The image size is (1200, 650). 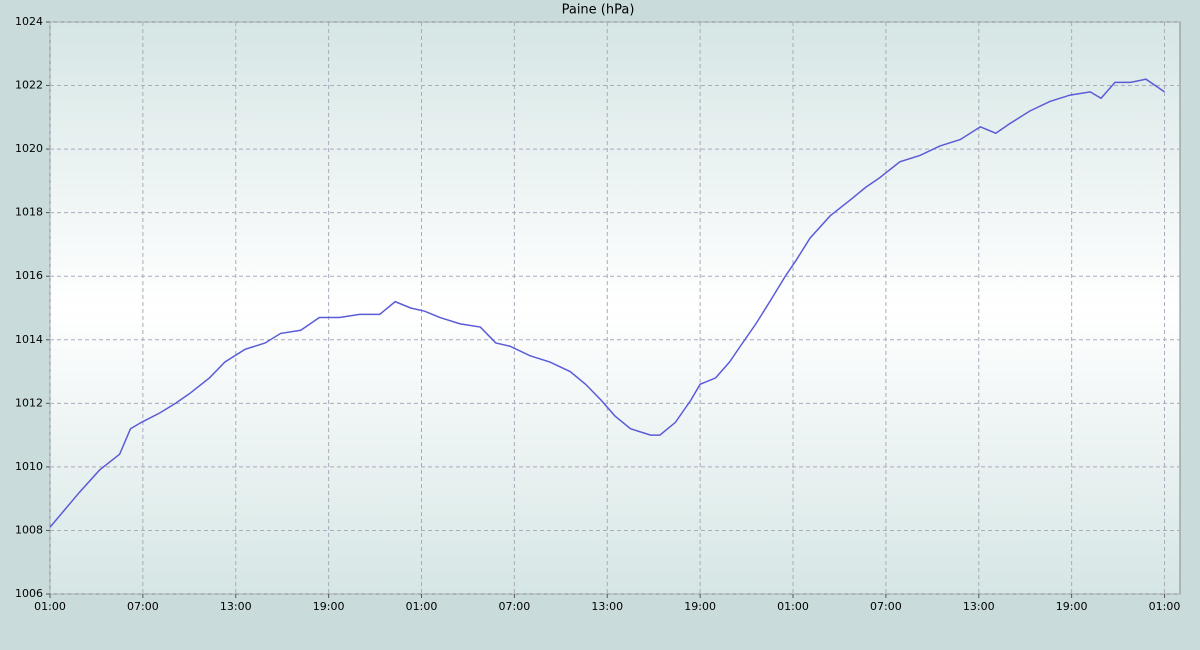 What do you see at coordinates (29, 402) in the screenshot?
I see `y-tick-label: 1012` at bounding box center [29, 402].